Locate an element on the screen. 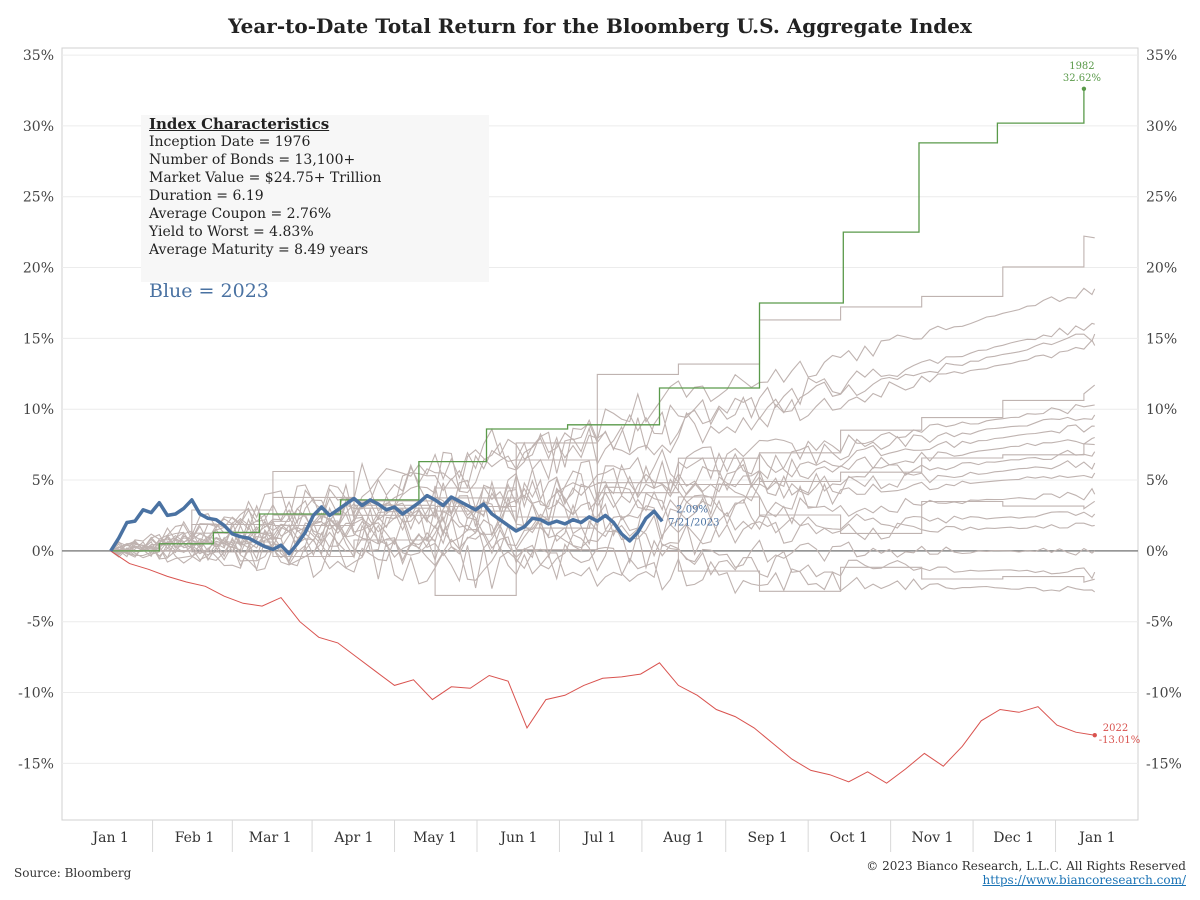 The image size is (1200, 900). best-year-endpoint is located at coordinates (1084, 88).